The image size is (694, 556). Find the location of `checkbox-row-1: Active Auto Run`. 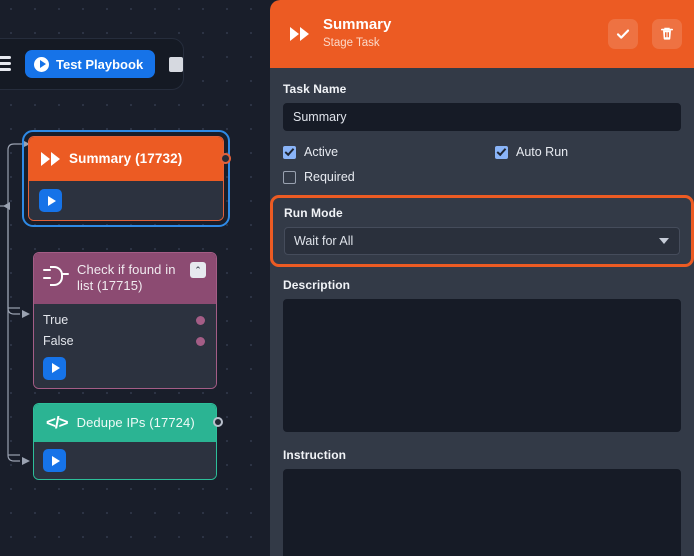

checkbox-row-1: Active Auto Run is located at coordinates (482, 152).